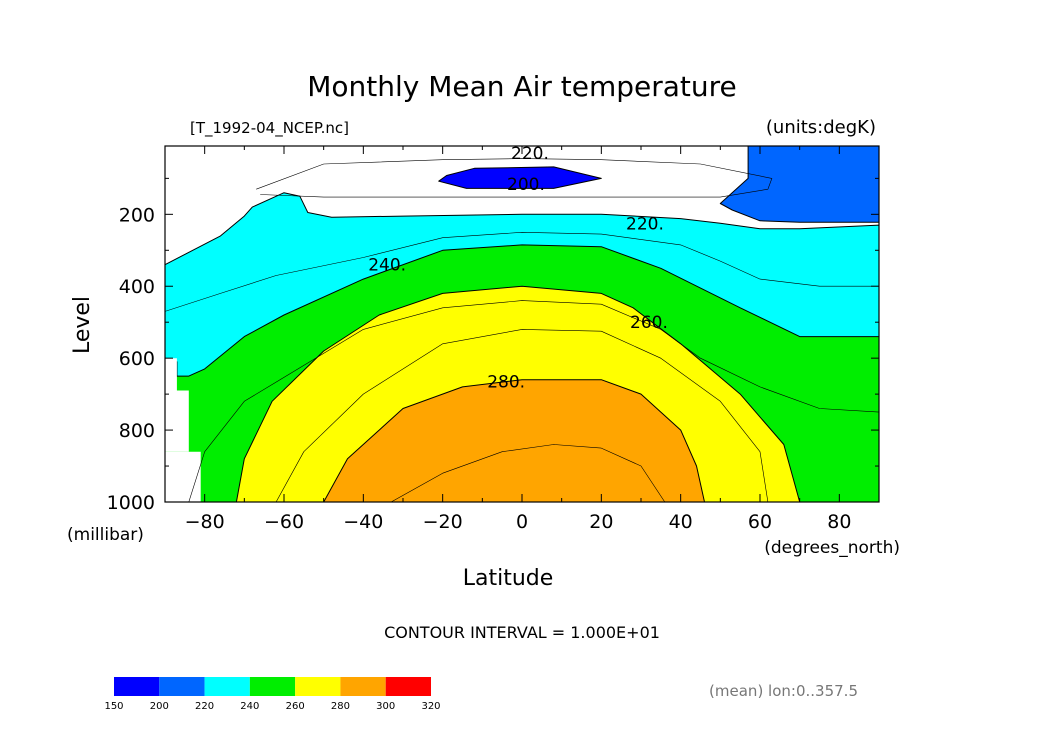 Image resolution: width=1044 pixels, height=739 pixels. I want to click on colorbar-tick-label: 260, so click(295, 706).